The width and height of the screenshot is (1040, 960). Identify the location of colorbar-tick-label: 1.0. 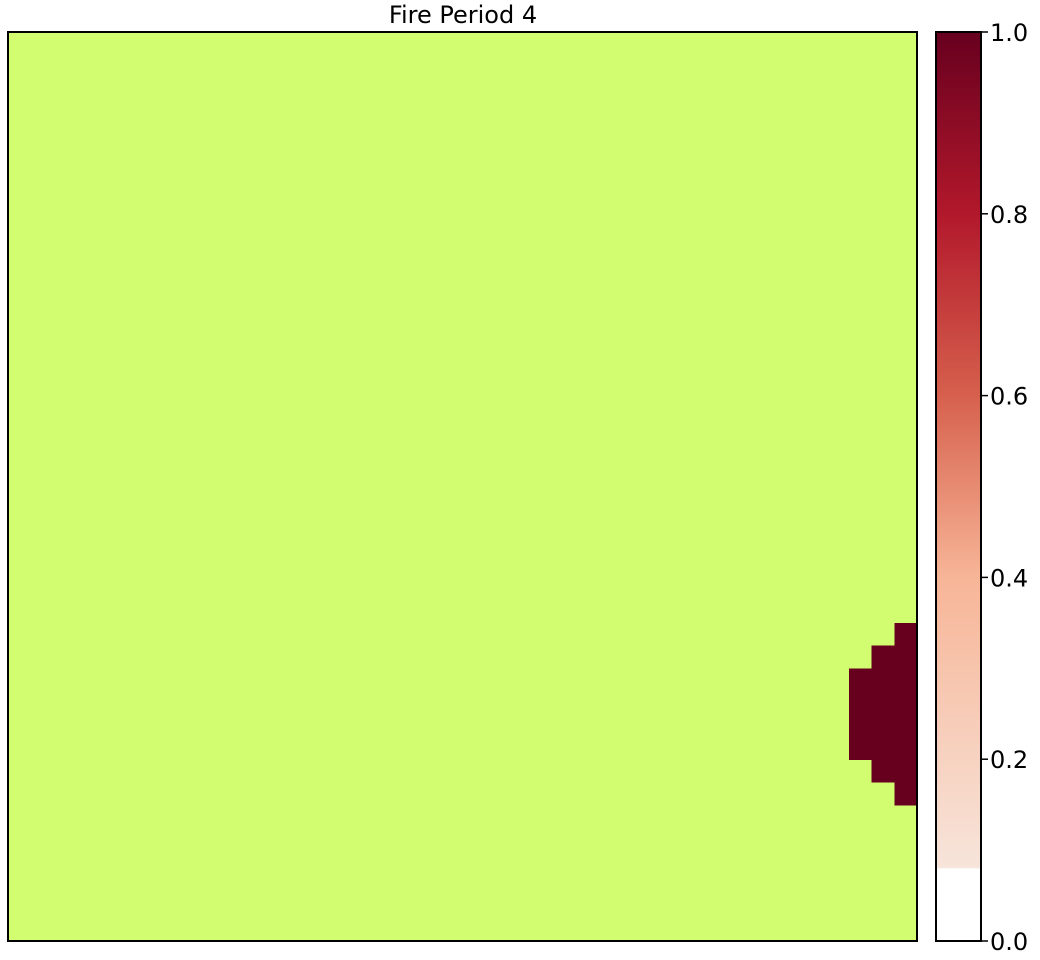
(1009, 33).